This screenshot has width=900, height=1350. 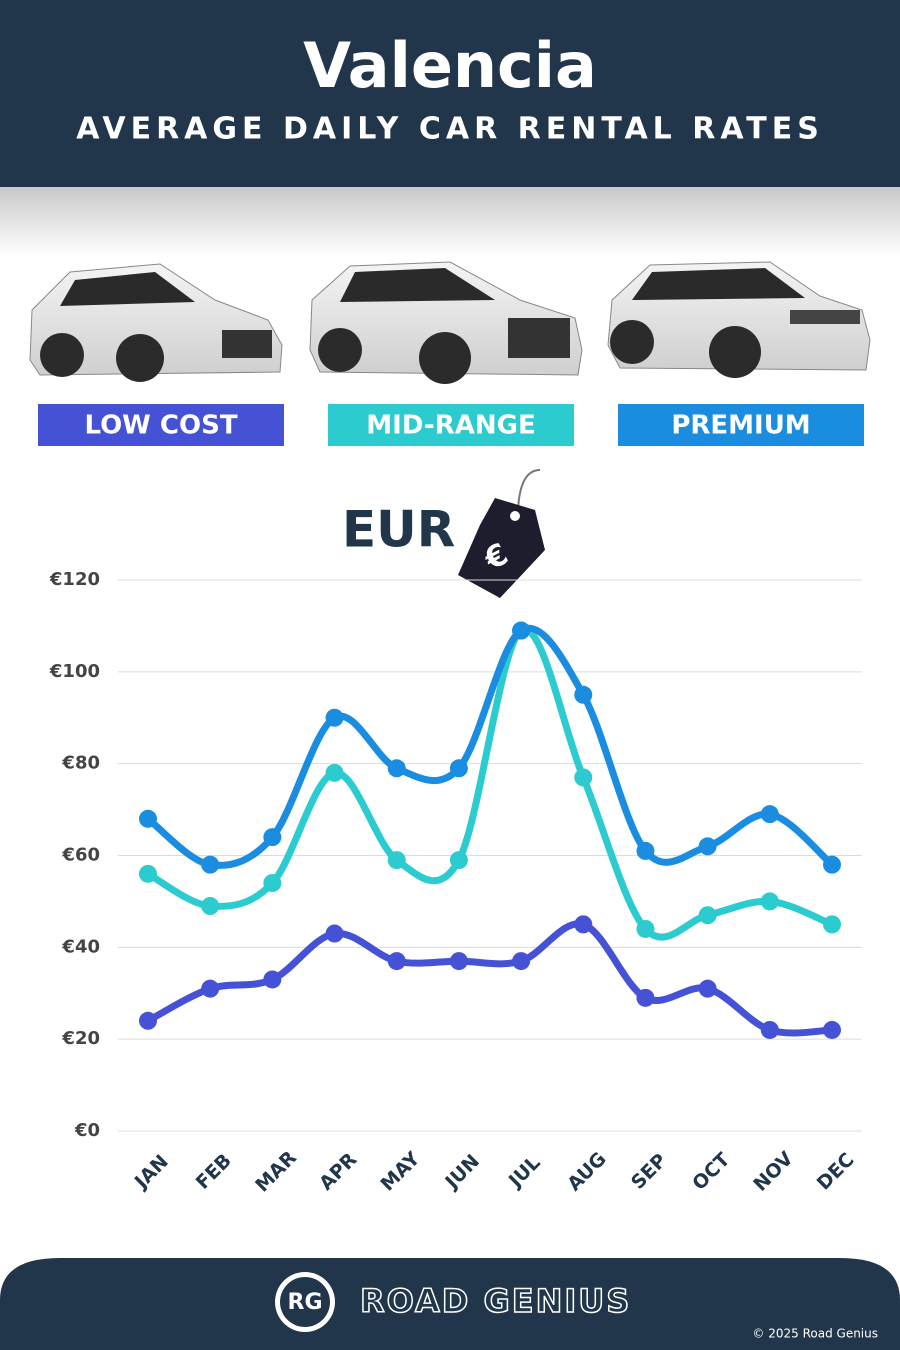 I want to click on logo-inner, so click(x=305, y=1302).